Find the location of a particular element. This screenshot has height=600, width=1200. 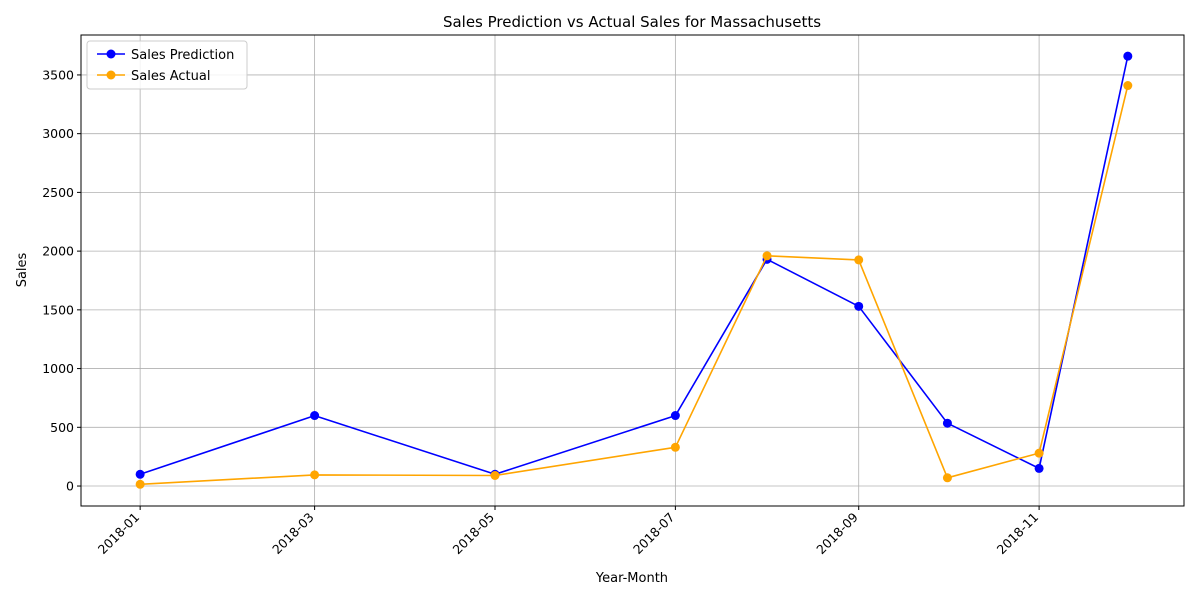

y-tick-label: 1000 is located at coordinates (58, 368).